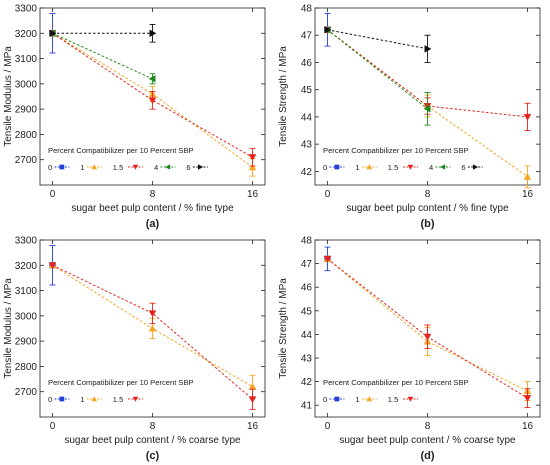  What do you see at coordinates (26, 160) in the screenshot?
I see `y-tick-label: 2700` at bounding box center [26, 160].